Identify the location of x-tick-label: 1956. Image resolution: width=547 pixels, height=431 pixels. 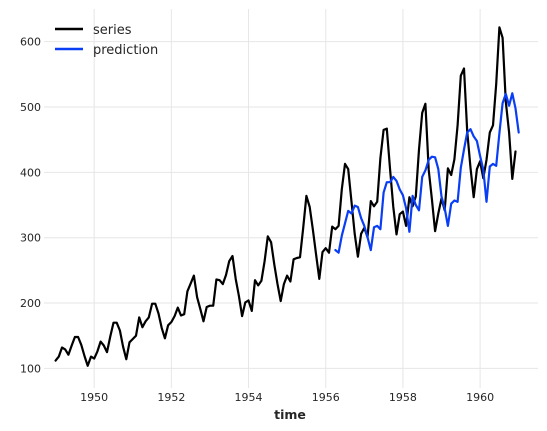
(326, 397).